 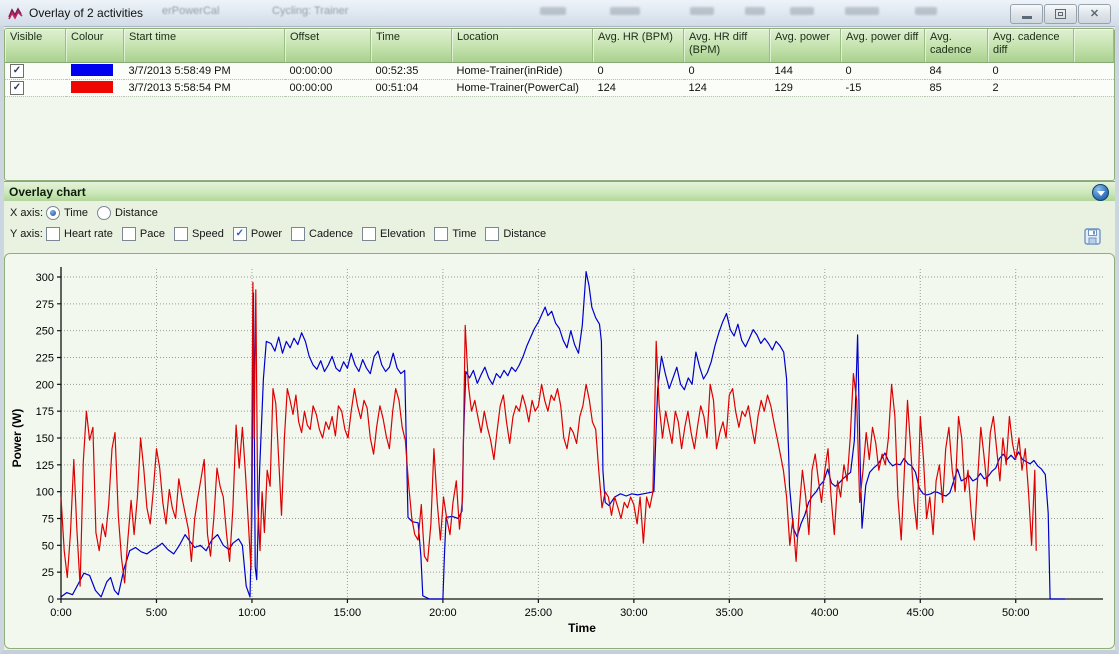 What do you see at coordinates (730, 613) in the screenshot?
I see `svg-text: 35:00` at bounding box center [730, 613].